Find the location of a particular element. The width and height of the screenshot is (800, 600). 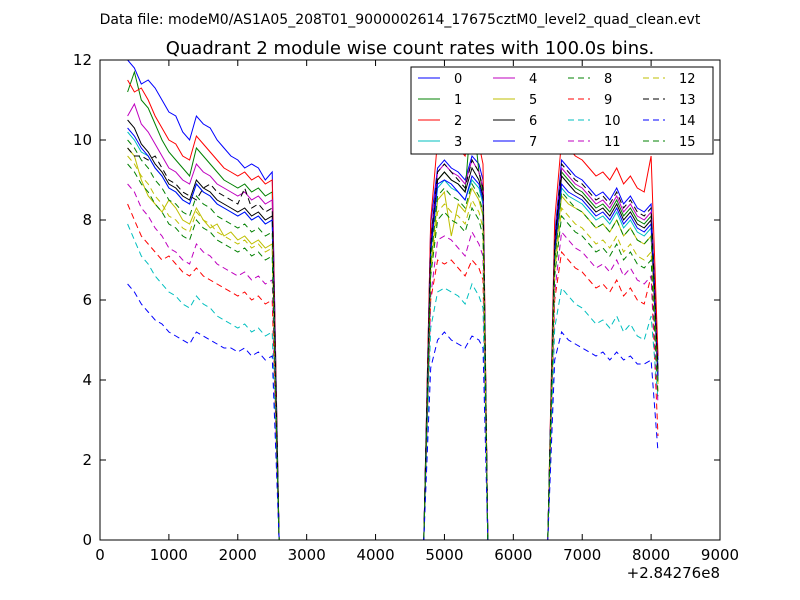

legend-label-11: 11 is located at coordinates (612, 142).